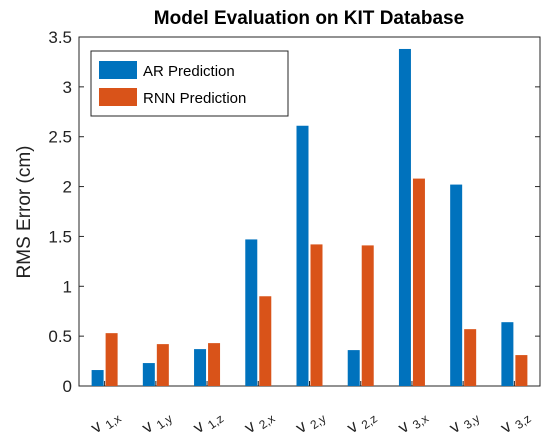  I want to click on bar-rnn-1-z, so click(214, 364).